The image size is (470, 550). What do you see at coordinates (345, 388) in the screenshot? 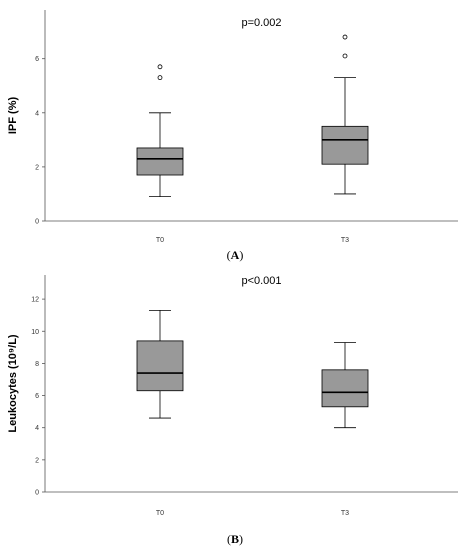
I see `chart-b-box-t3` at bounding box center [345, 388].